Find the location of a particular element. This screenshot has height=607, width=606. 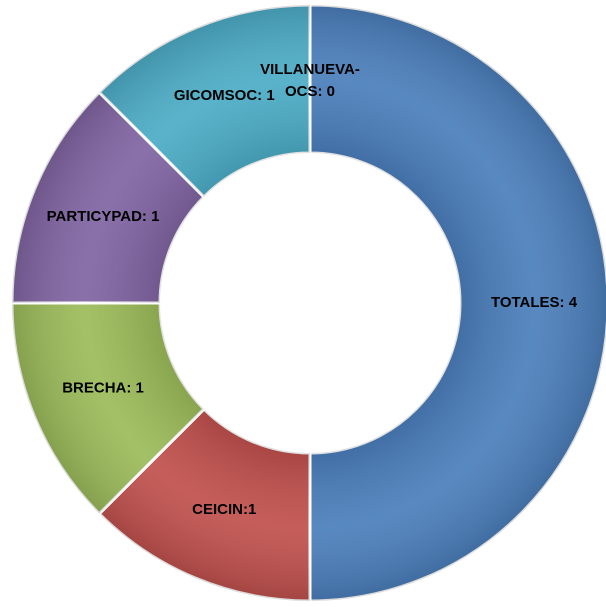

data-label-line: OCS: 0 is located at coordinates (310, 91).